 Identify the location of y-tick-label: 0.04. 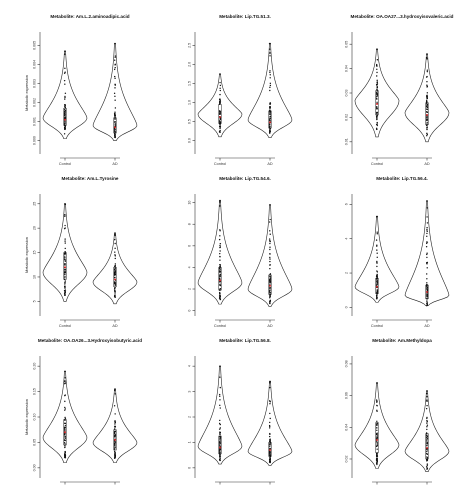
(347, 68).